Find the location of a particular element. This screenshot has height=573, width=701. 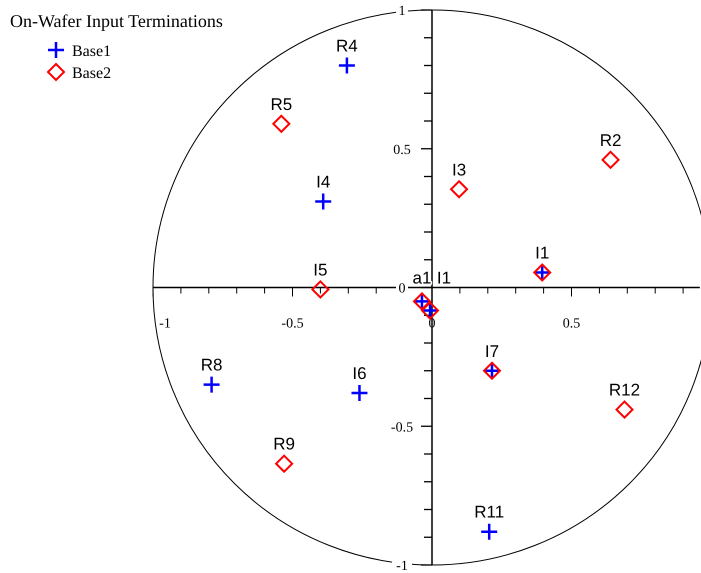

x-tick-label: -0.5 is located at coordinates (292, 324).